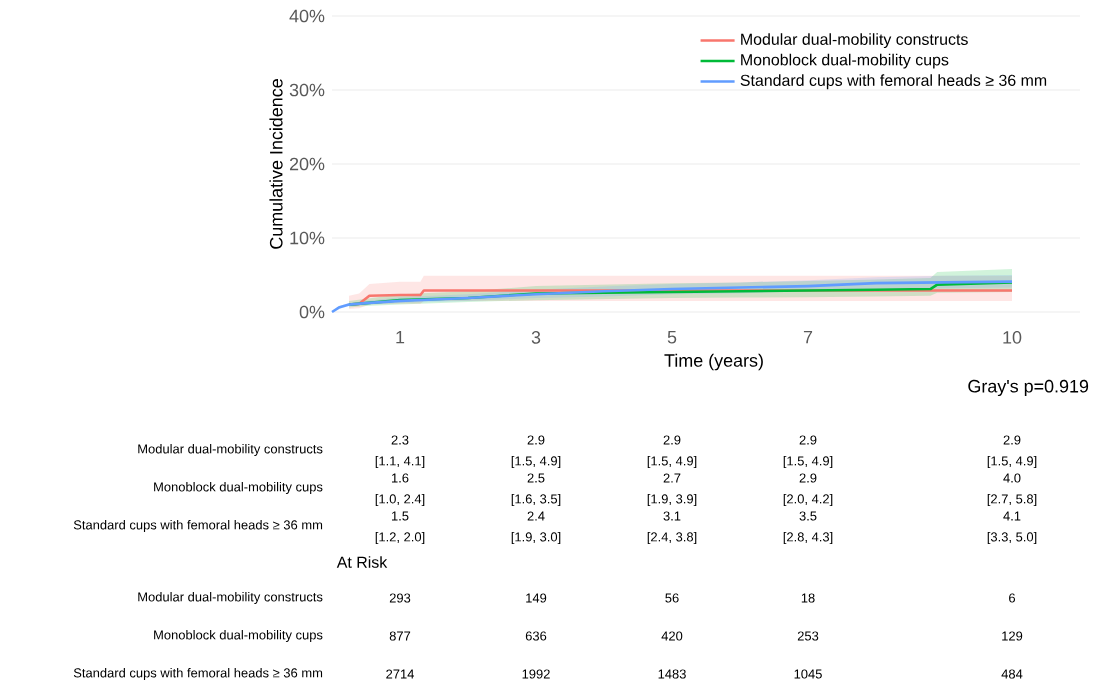  Describe the element at coordinates (307, 90) in the screenshot. I see `y-tick-label: 30%` at that location.